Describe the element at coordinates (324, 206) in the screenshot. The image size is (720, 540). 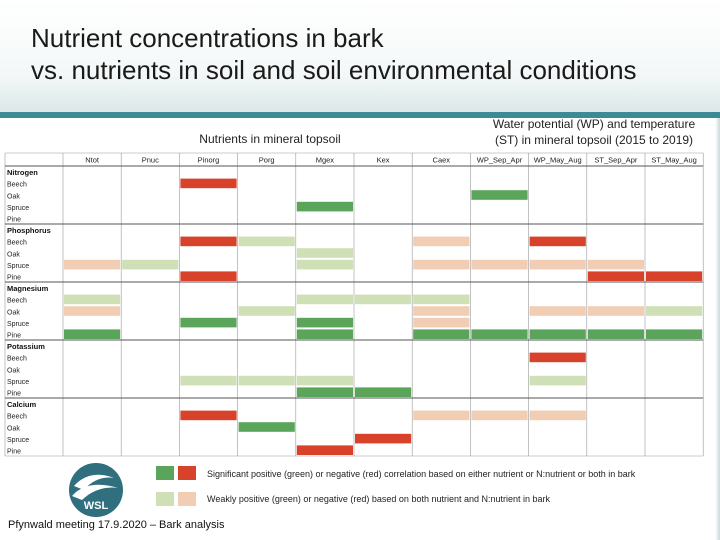
I see `cell-nitrogen-spruce-mgex` at that location.